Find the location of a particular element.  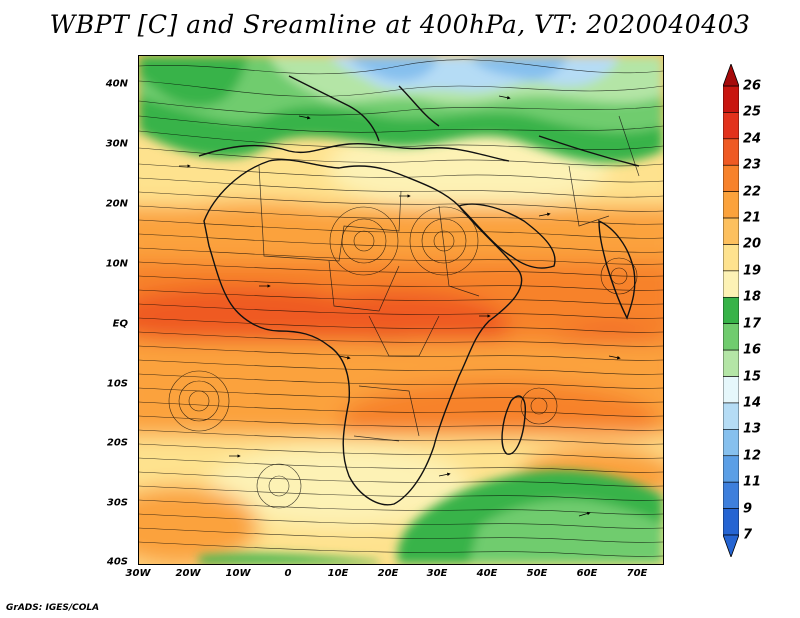

lon-label-0: 0 is located at coordinates (288, 573).